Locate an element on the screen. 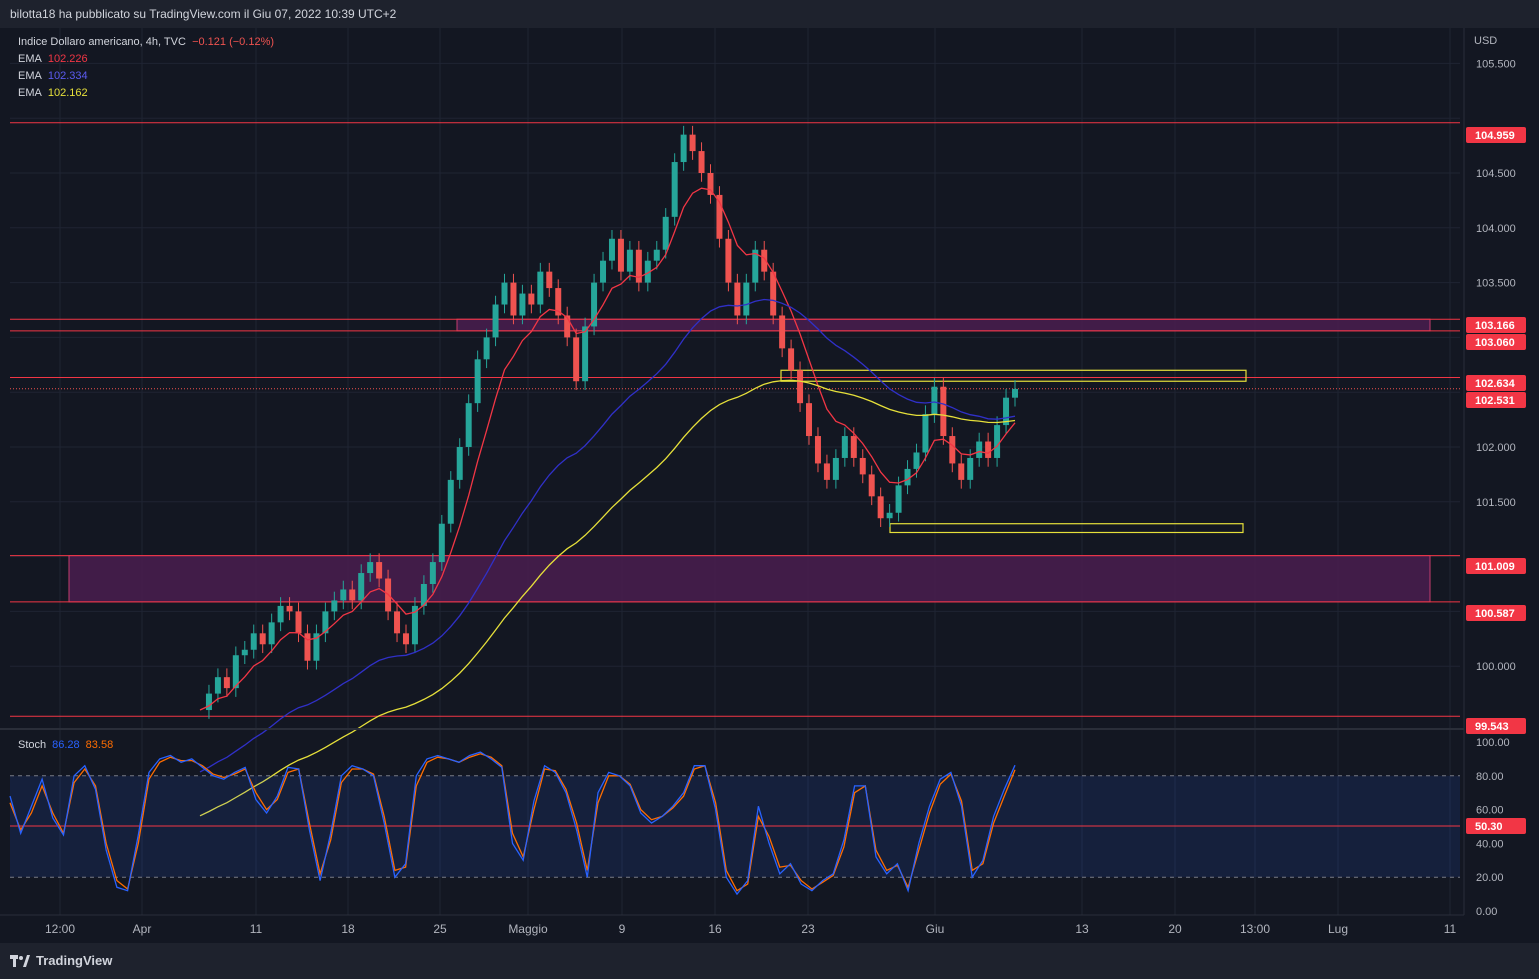 The height and width of the screenshot is (979, 1539). price-level-tag-text: 102.531 is located at coordinates (1495, 401).